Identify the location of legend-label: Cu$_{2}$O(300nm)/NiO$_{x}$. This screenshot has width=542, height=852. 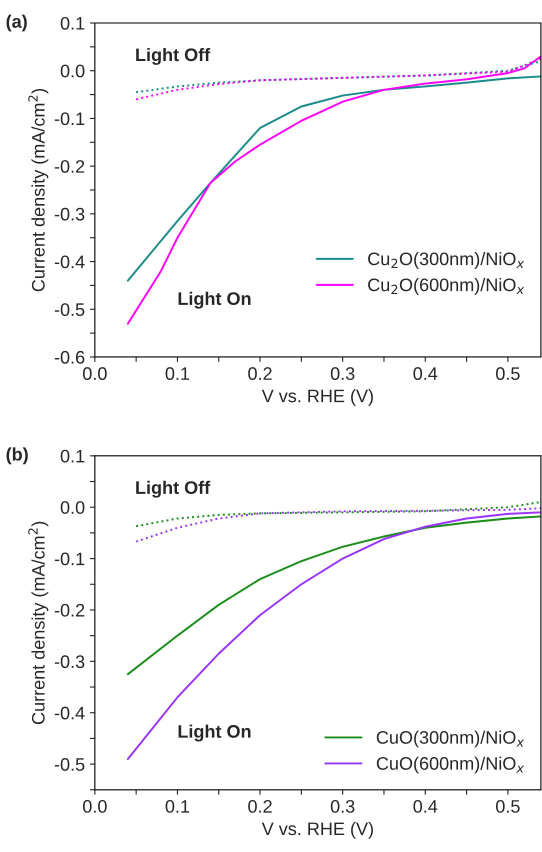
(446, 260).